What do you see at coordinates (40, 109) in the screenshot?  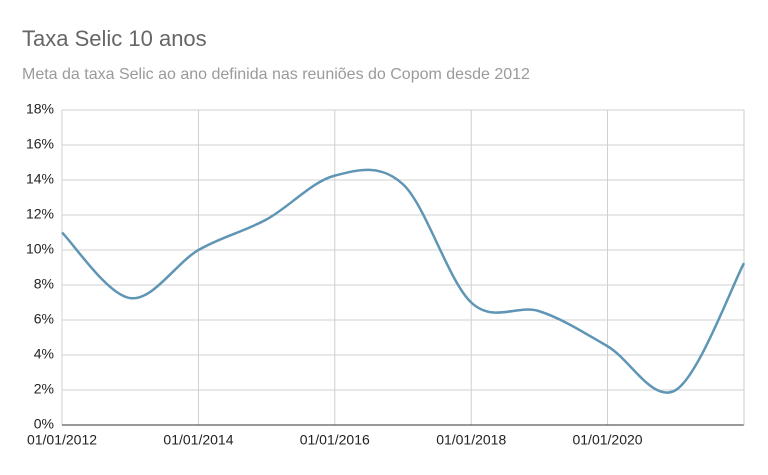 I see `y-tick-label: 18%` at bounding box center [40, 109].